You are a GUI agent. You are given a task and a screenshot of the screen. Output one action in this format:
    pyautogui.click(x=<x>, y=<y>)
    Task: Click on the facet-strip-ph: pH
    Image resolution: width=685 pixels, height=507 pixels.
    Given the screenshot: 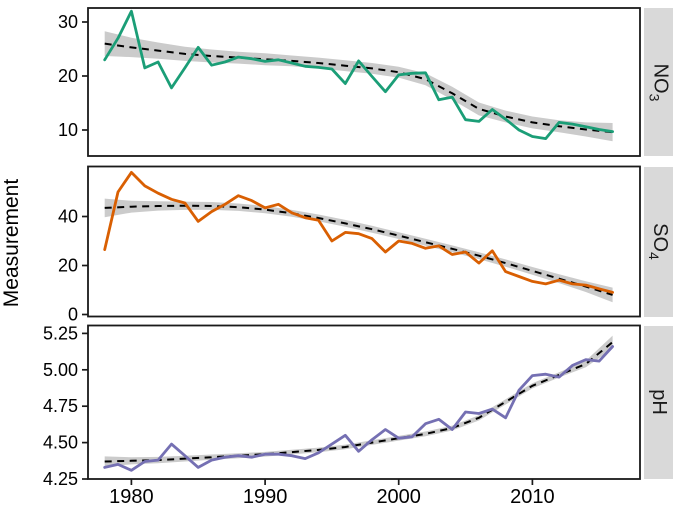 What is the action you would take?
    pyautogui.click(x=658, y=402)
    